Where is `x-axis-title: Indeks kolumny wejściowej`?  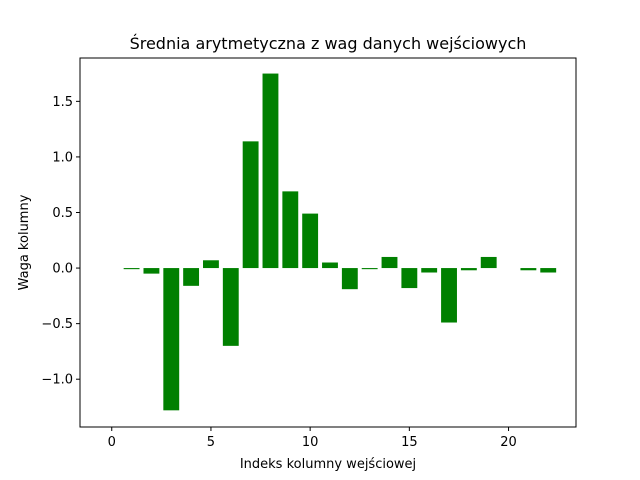
x-axis-title: Indeks kolumny wejściowej is located at coordinates (328, 464).